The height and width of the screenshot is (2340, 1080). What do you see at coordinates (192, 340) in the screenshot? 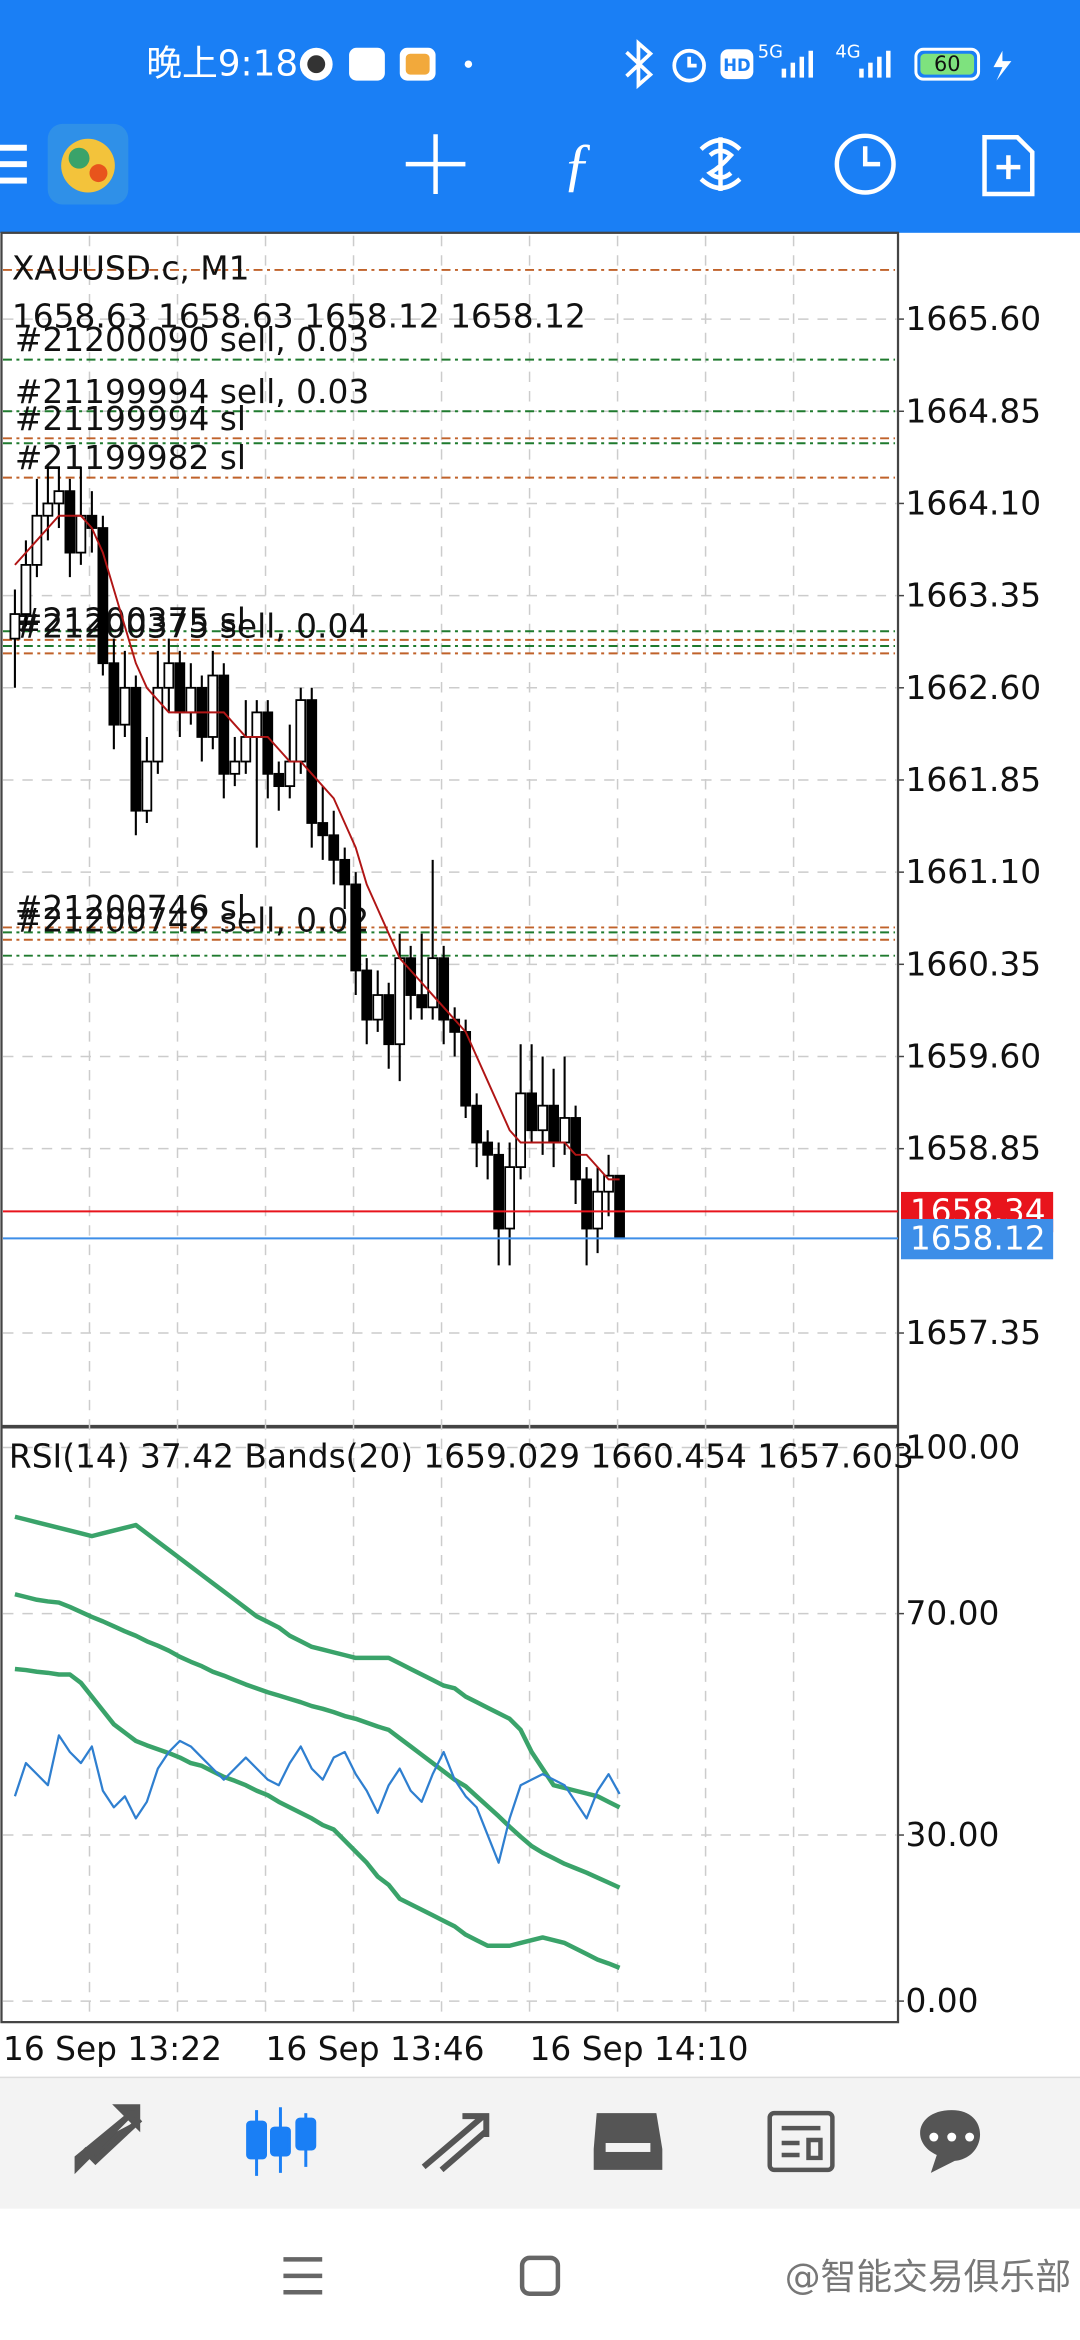
I see `order-label: #21200090 sell, 0.03` at bounding box center [192, 340].